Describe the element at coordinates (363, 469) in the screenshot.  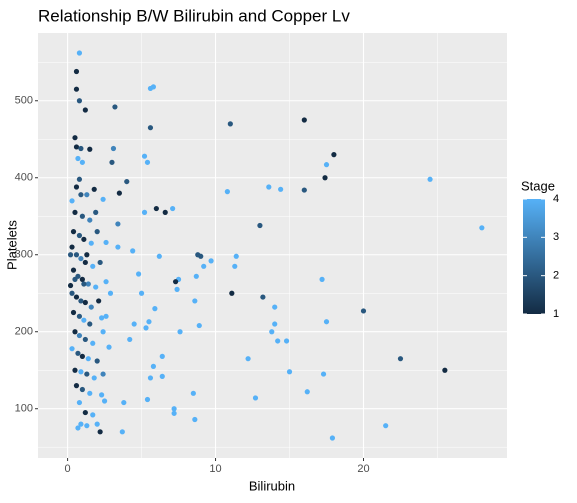
I see `x-tick-label: 20` at that location.